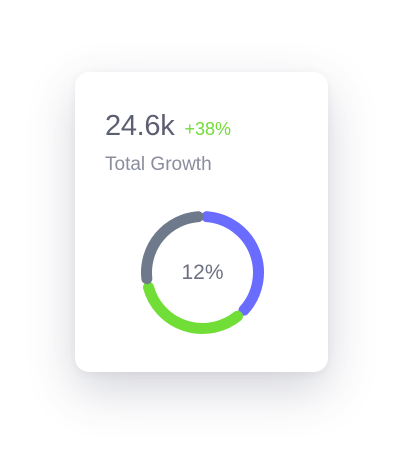 The image size is (403, 451). Describe the element at coordinates (158, 164) in the screenshot. I see `growth-label: Total Growth` at that location.